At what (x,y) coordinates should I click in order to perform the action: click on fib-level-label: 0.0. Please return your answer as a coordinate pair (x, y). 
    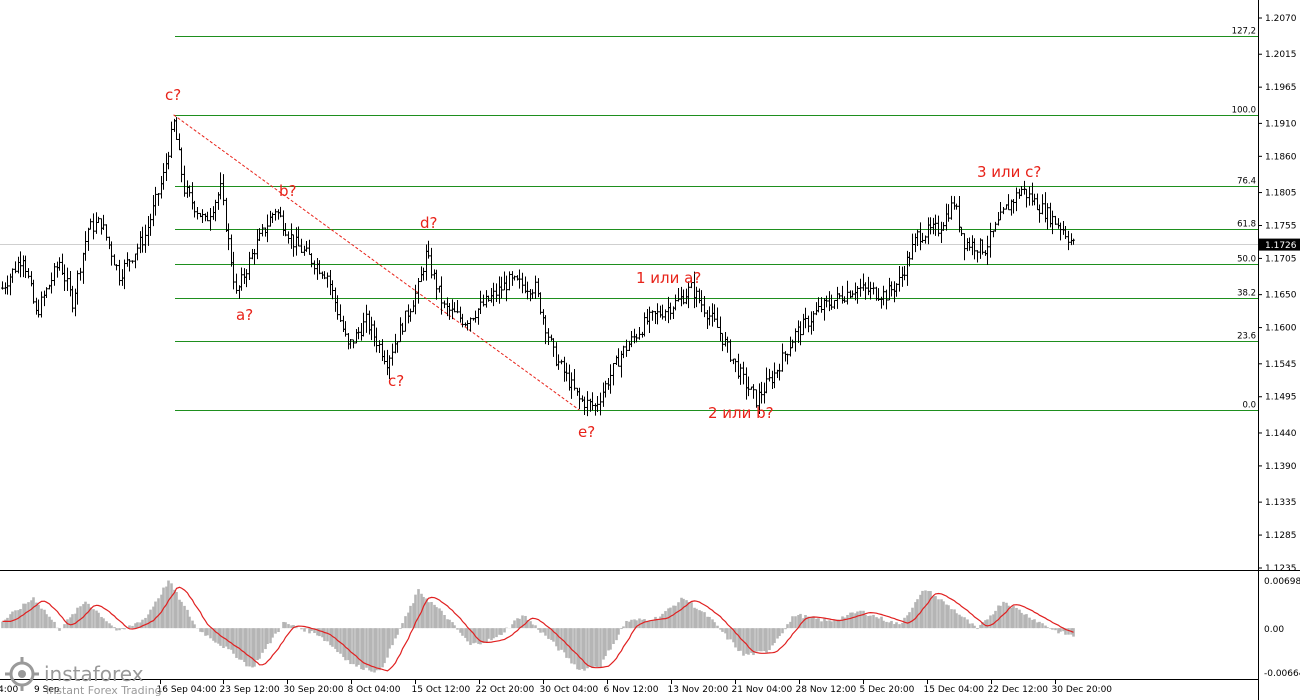
    Looking at the image, I should click on (1249, 406).